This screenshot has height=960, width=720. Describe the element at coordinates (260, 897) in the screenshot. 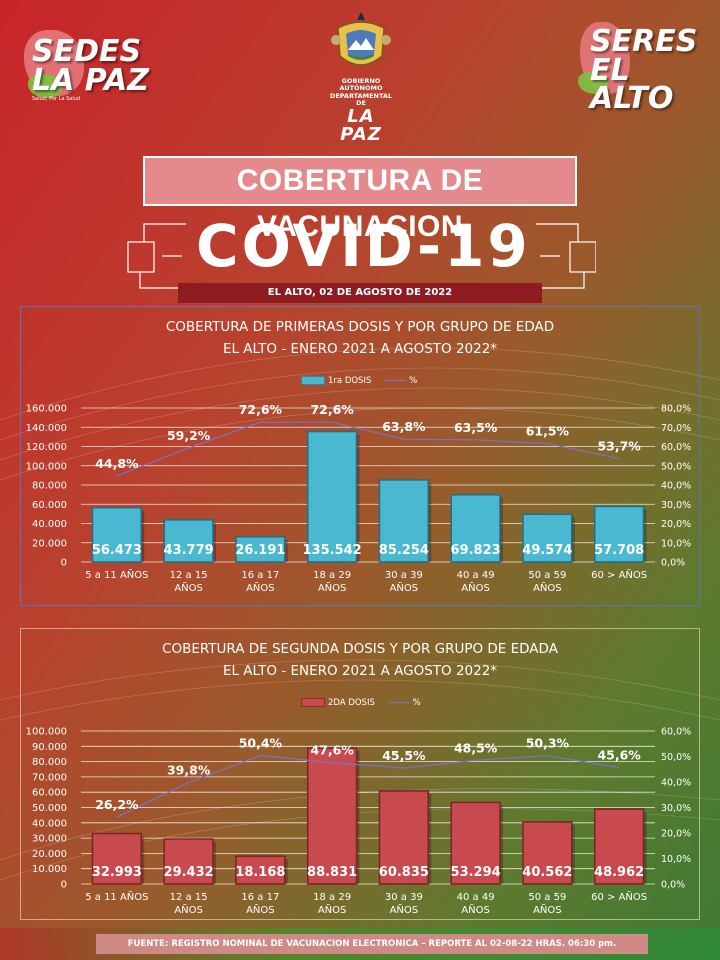

I see `x-category-label: 16 a 17` at that location.